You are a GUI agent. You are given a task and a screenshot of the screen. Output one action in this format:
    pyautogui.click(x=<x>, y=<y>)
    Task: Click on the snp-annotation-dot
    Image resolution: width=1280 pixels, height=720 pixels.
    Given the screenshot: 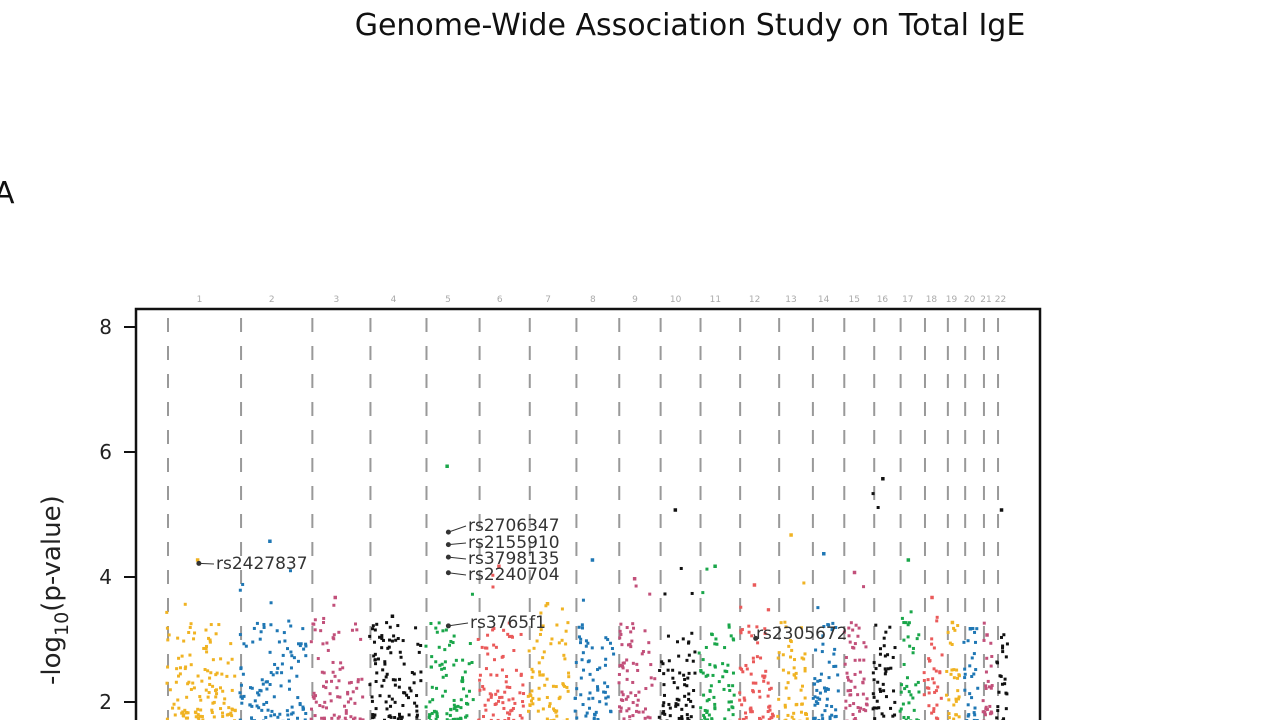 What is the action you would take?
    pyautogui.click(x=448, y=557)
    